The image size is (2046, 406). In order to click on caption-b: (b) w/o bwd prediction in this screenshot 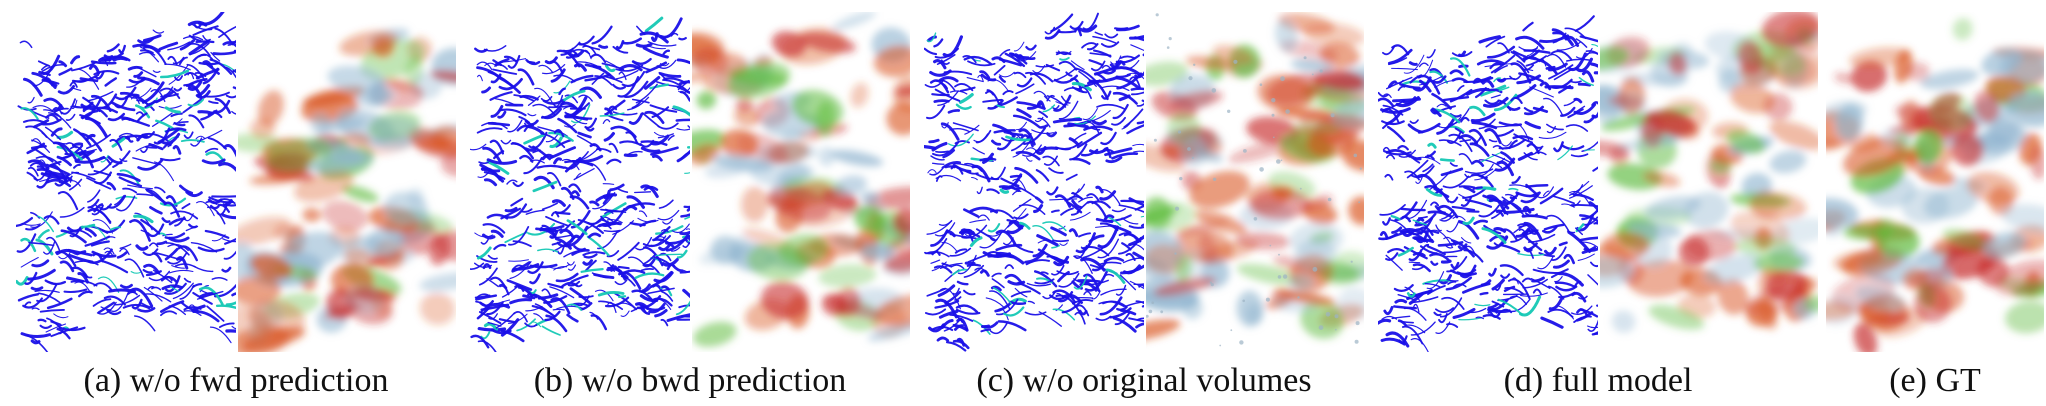, I will do `click(690, 380)`.